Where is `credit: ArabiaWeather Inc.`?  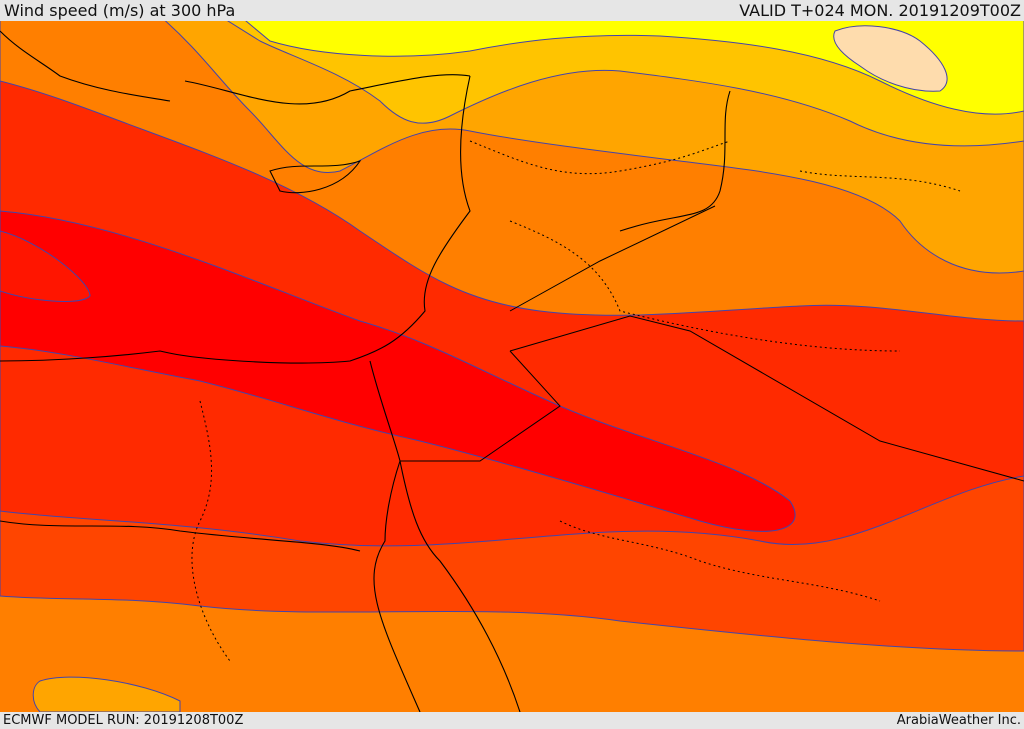
credit: ArabiaWeather Inc. is located at coordinates (958, 720).